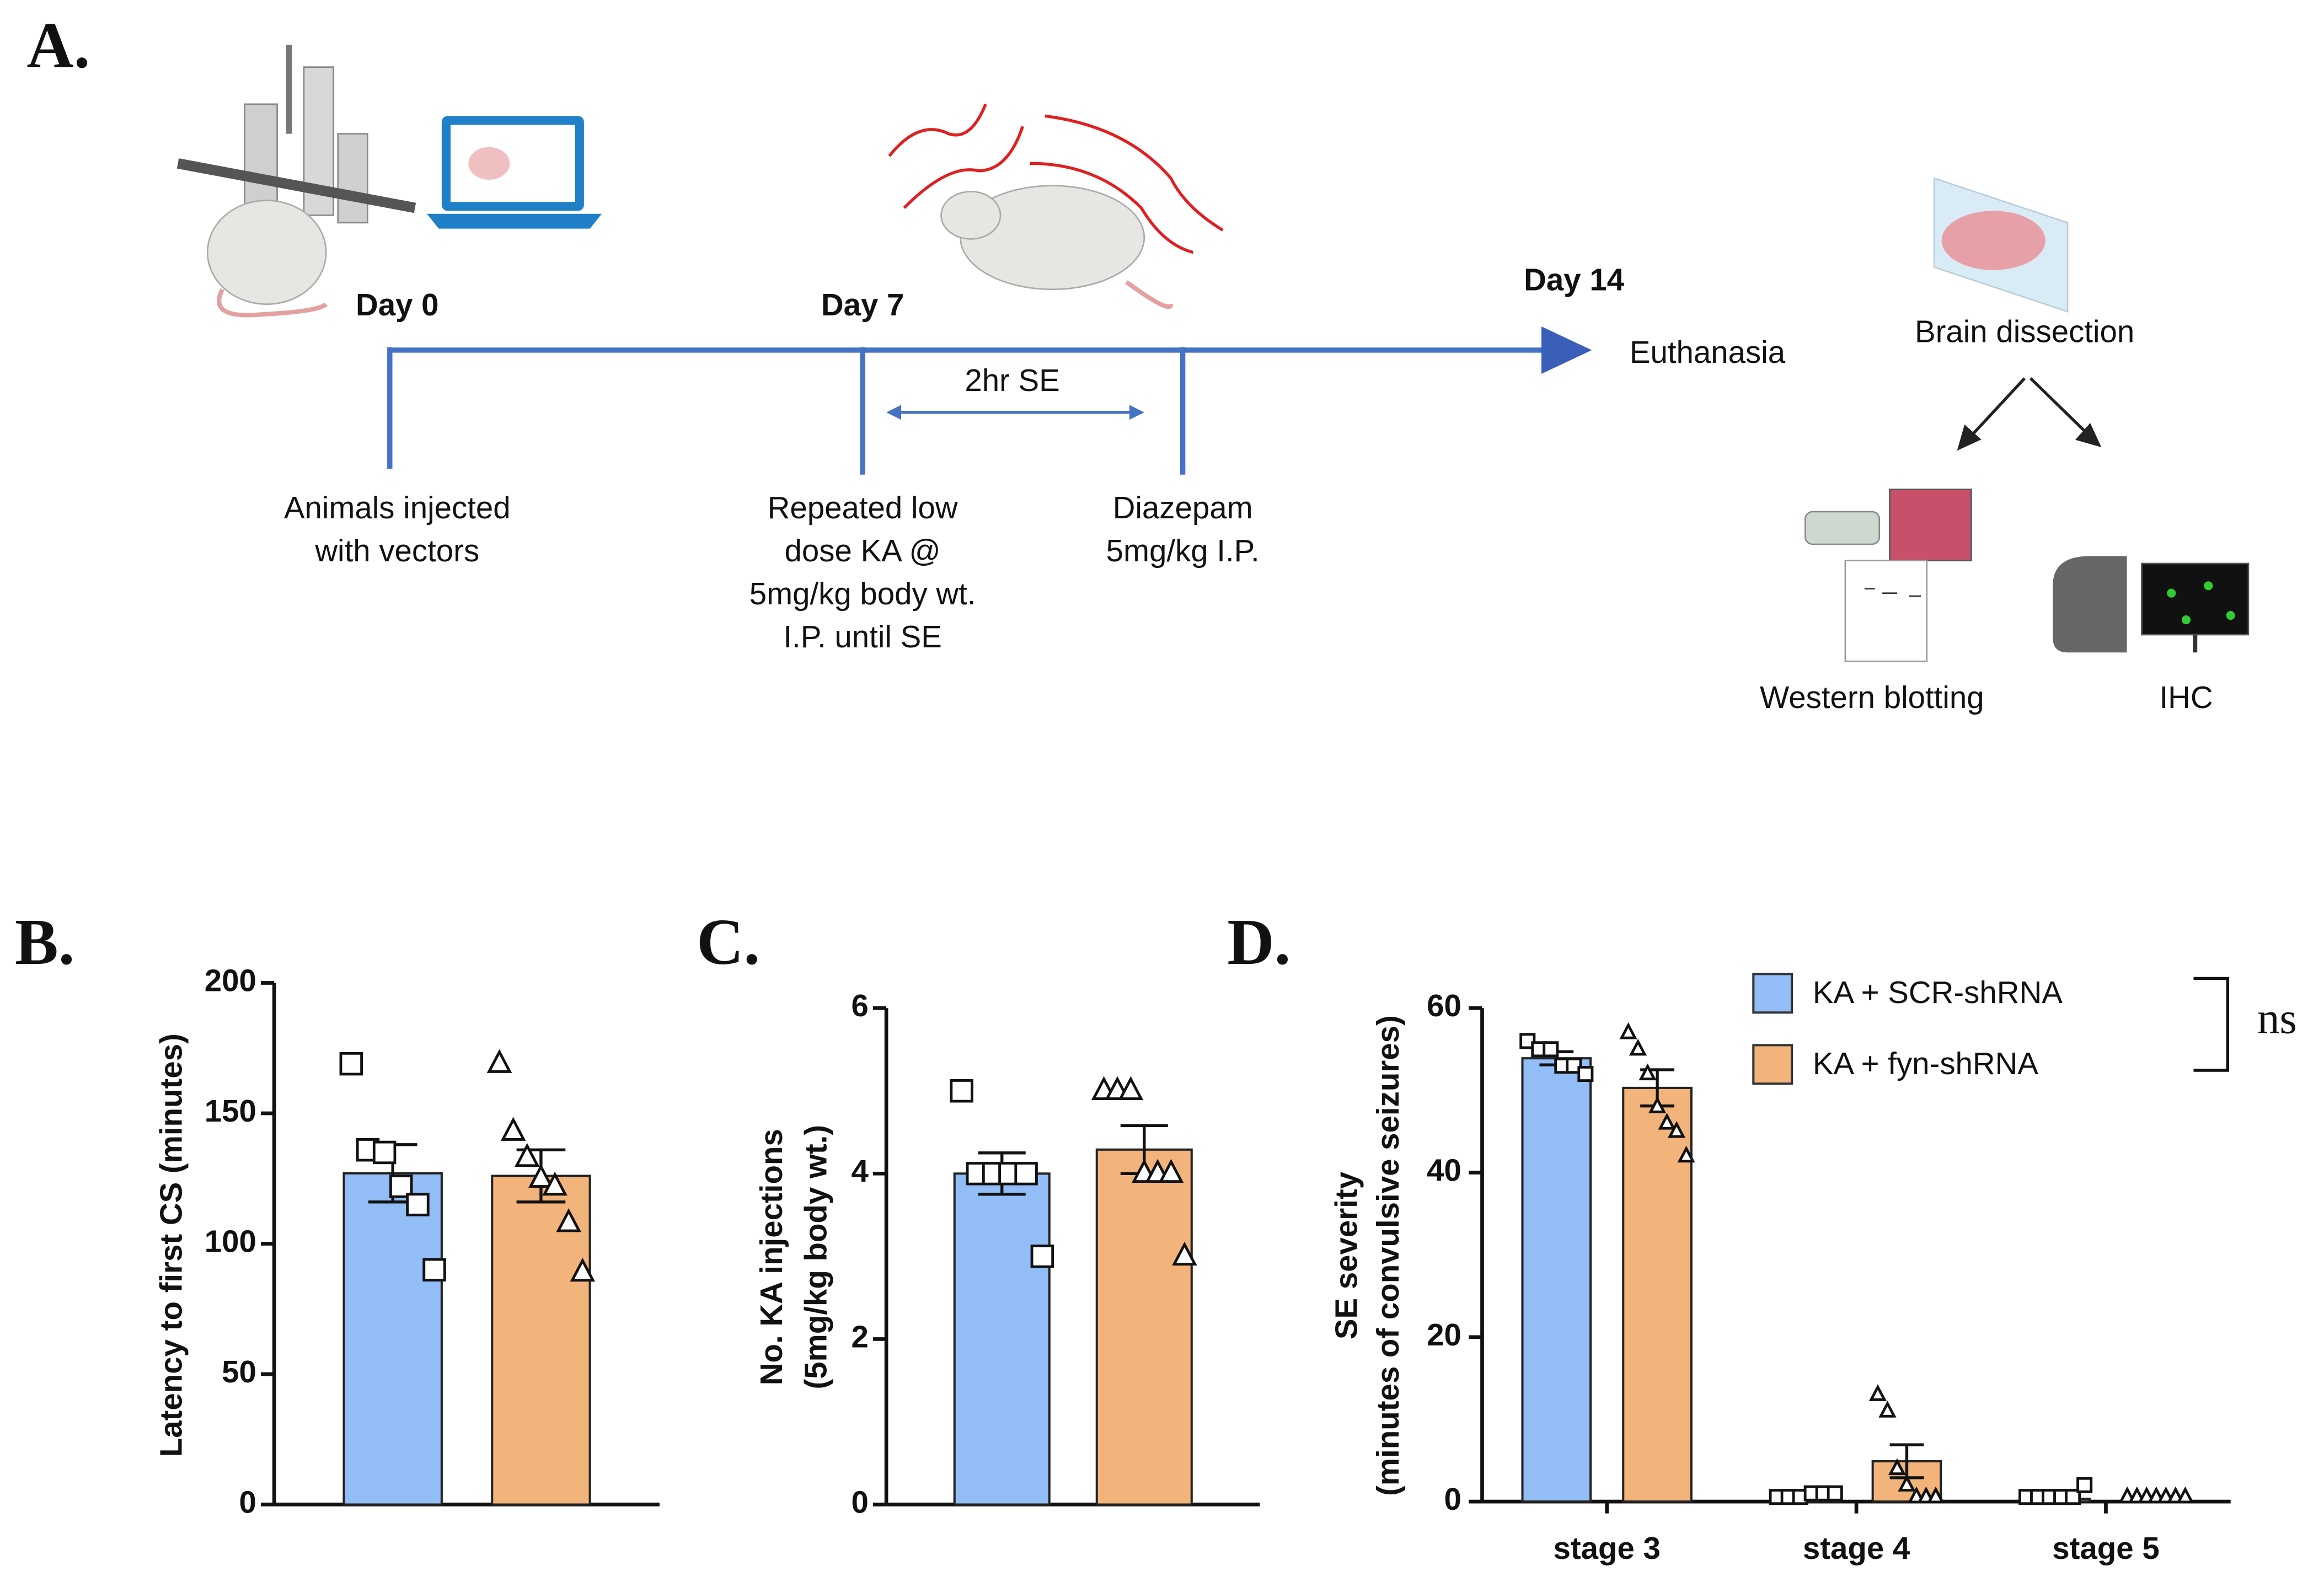  Describe the element at coordinates (859, 1006) in the screenshot. I see `y-tick-label: 6` at that location.